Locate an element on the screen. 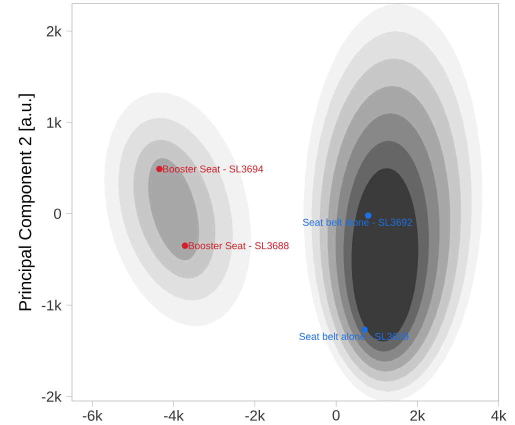 This screenshot has height=425, width=515. x-tick-label: -6k is located at coordinates (92, 415).